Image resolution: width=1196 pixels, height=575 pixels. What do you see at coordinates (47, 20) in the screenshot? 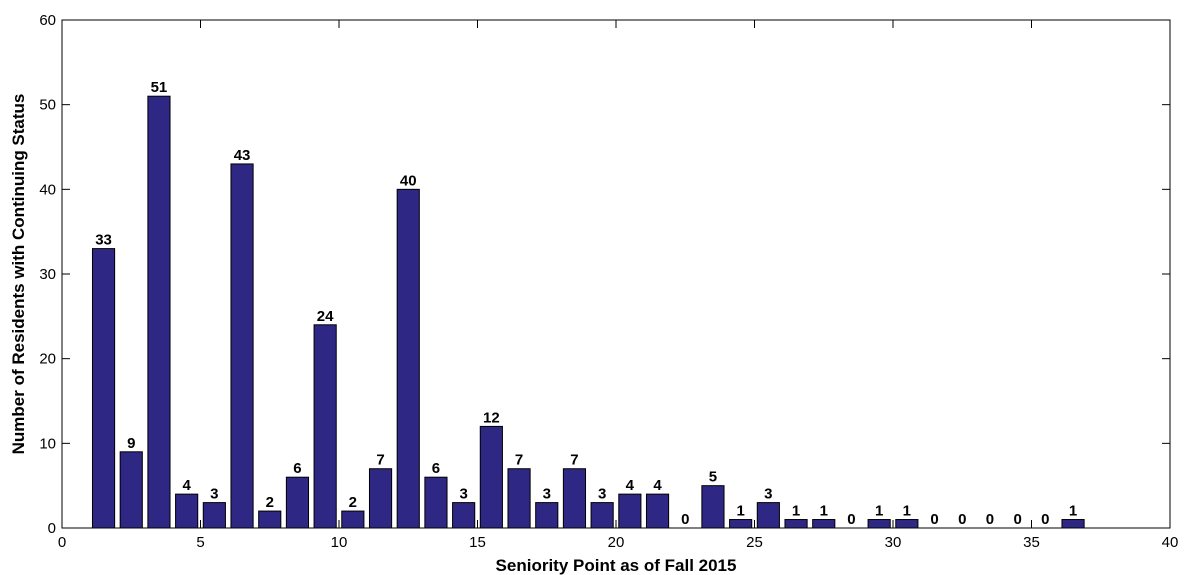
I see `y-tick-label: 60` at bounding box center [47, 20].